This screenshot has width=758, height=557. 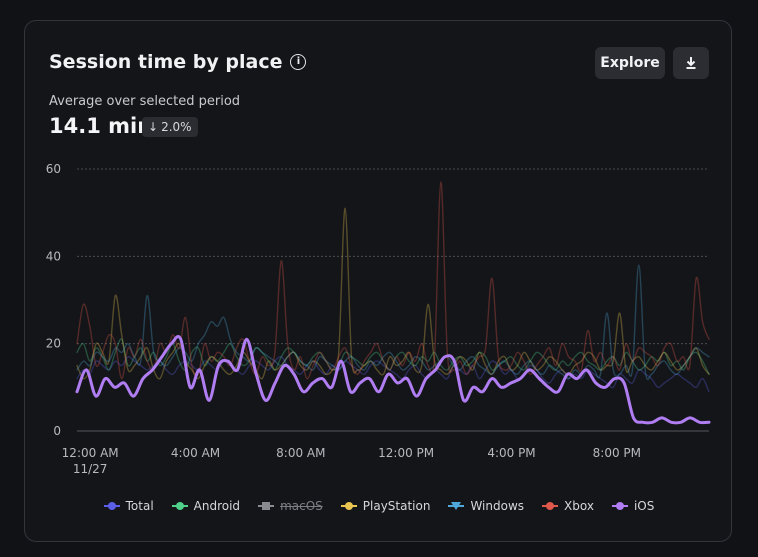 What do you see at coordinates (456, 506) in the screenshot?
I see `legend-triangle-icon` at bounding box center [456, 506].